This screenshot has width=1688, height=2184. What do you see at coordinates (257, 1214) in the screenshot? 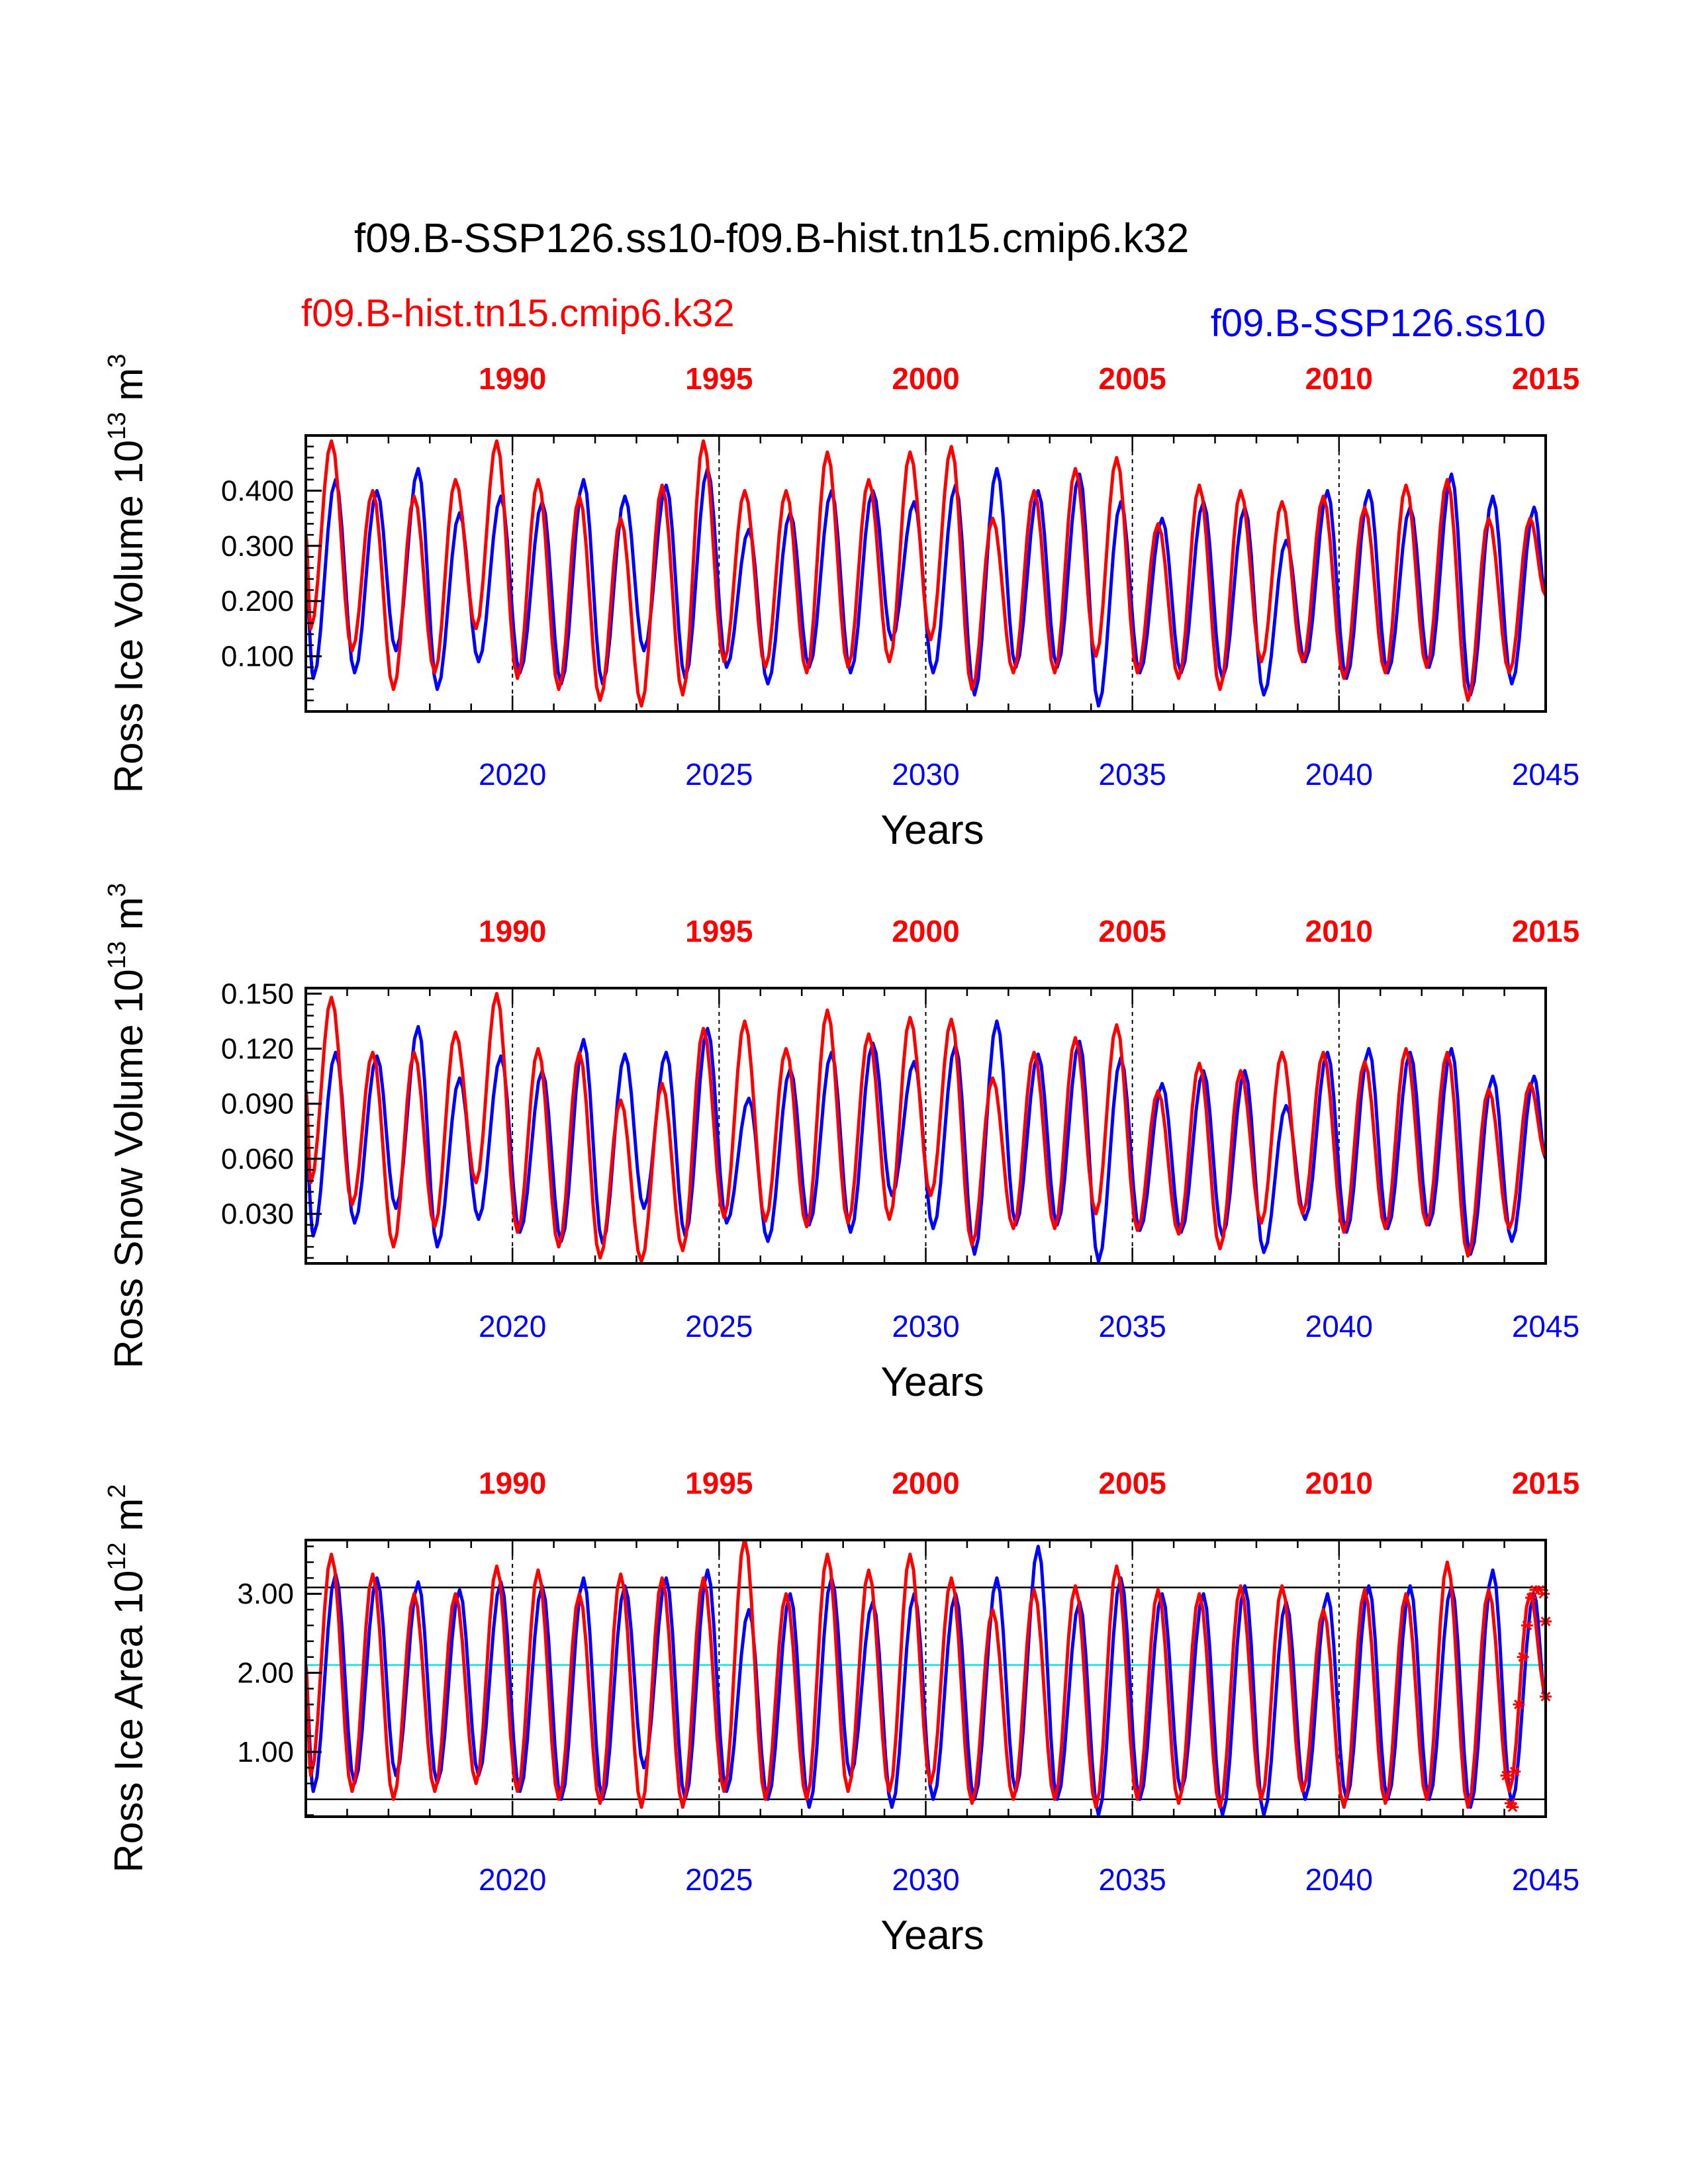
I see `y-tick-label: 0.030` at bounding box center [257, 1214].